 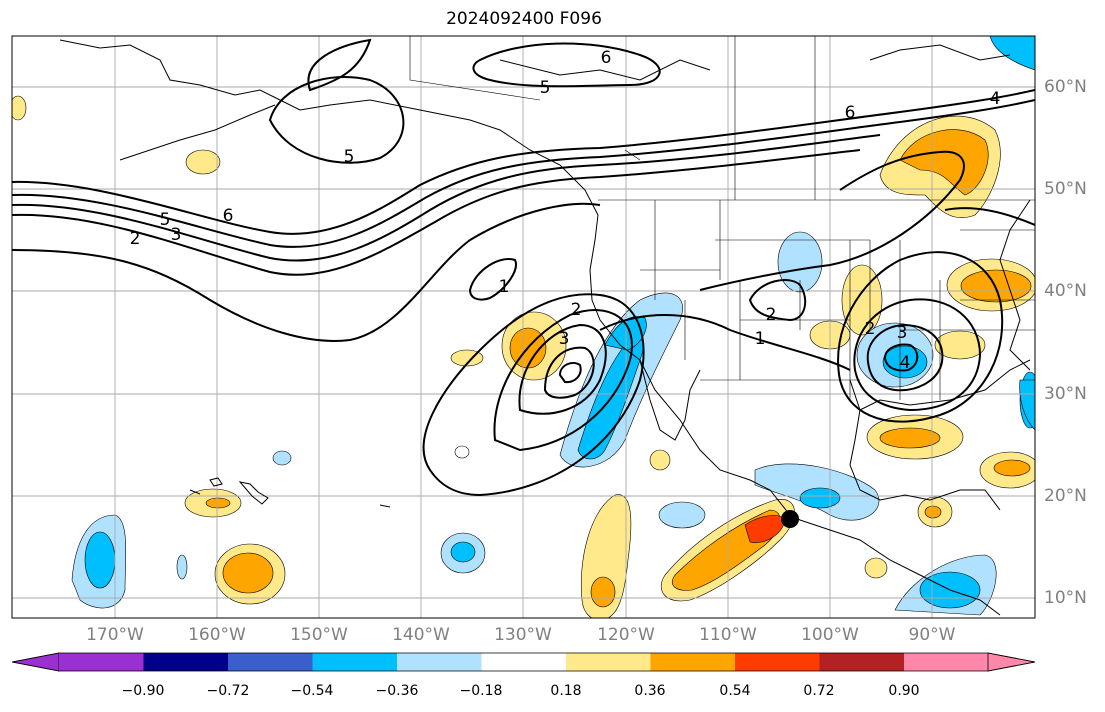 What do you see at coordinates (524, 19) in the screenshot?
I see `plot-title: 2024092400 F096` at bounding box center [524, 19].